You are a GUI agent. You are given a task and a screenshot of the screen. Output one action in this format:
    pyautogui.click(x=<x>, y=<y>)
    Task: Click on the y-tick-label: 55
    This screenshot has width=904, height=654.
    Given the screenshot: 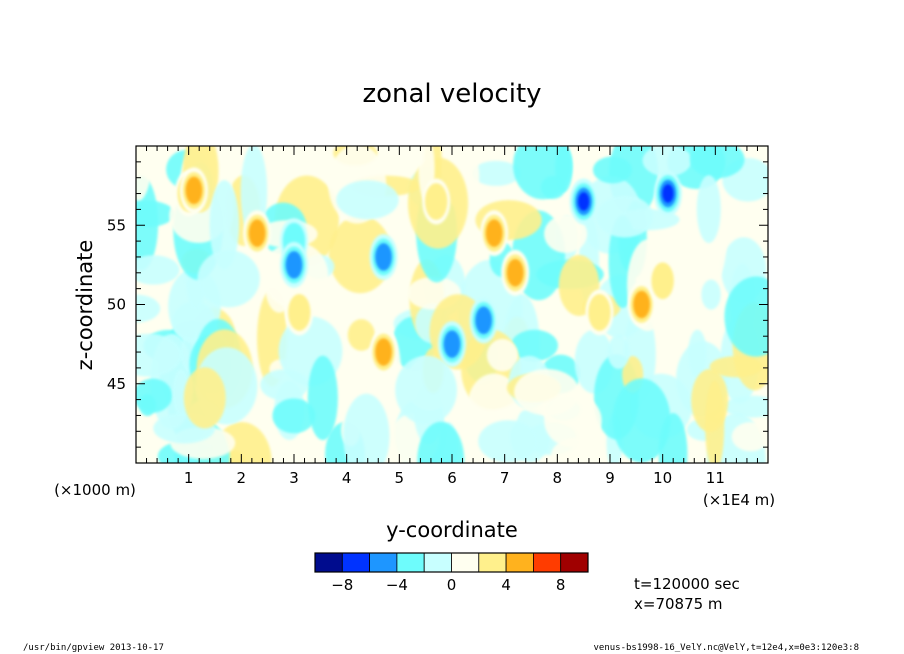 What is the action you would take?
    pyautogui.click(x=116, y=225)
    